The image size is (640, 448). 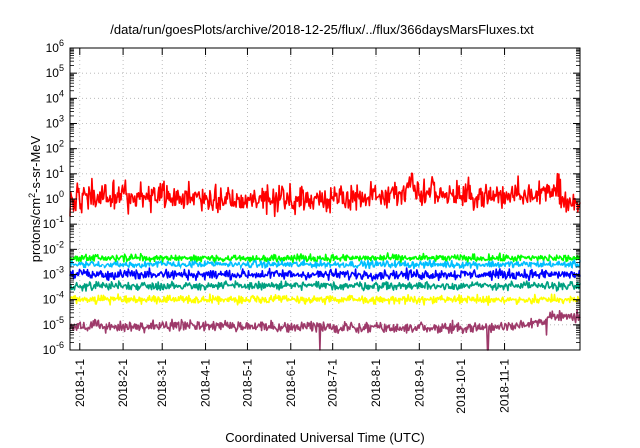 What do you see at coordinates (419, 383) in the screenshot?
I see `x-tick-label: 2018-9-1` at bounding box center [419, 383].